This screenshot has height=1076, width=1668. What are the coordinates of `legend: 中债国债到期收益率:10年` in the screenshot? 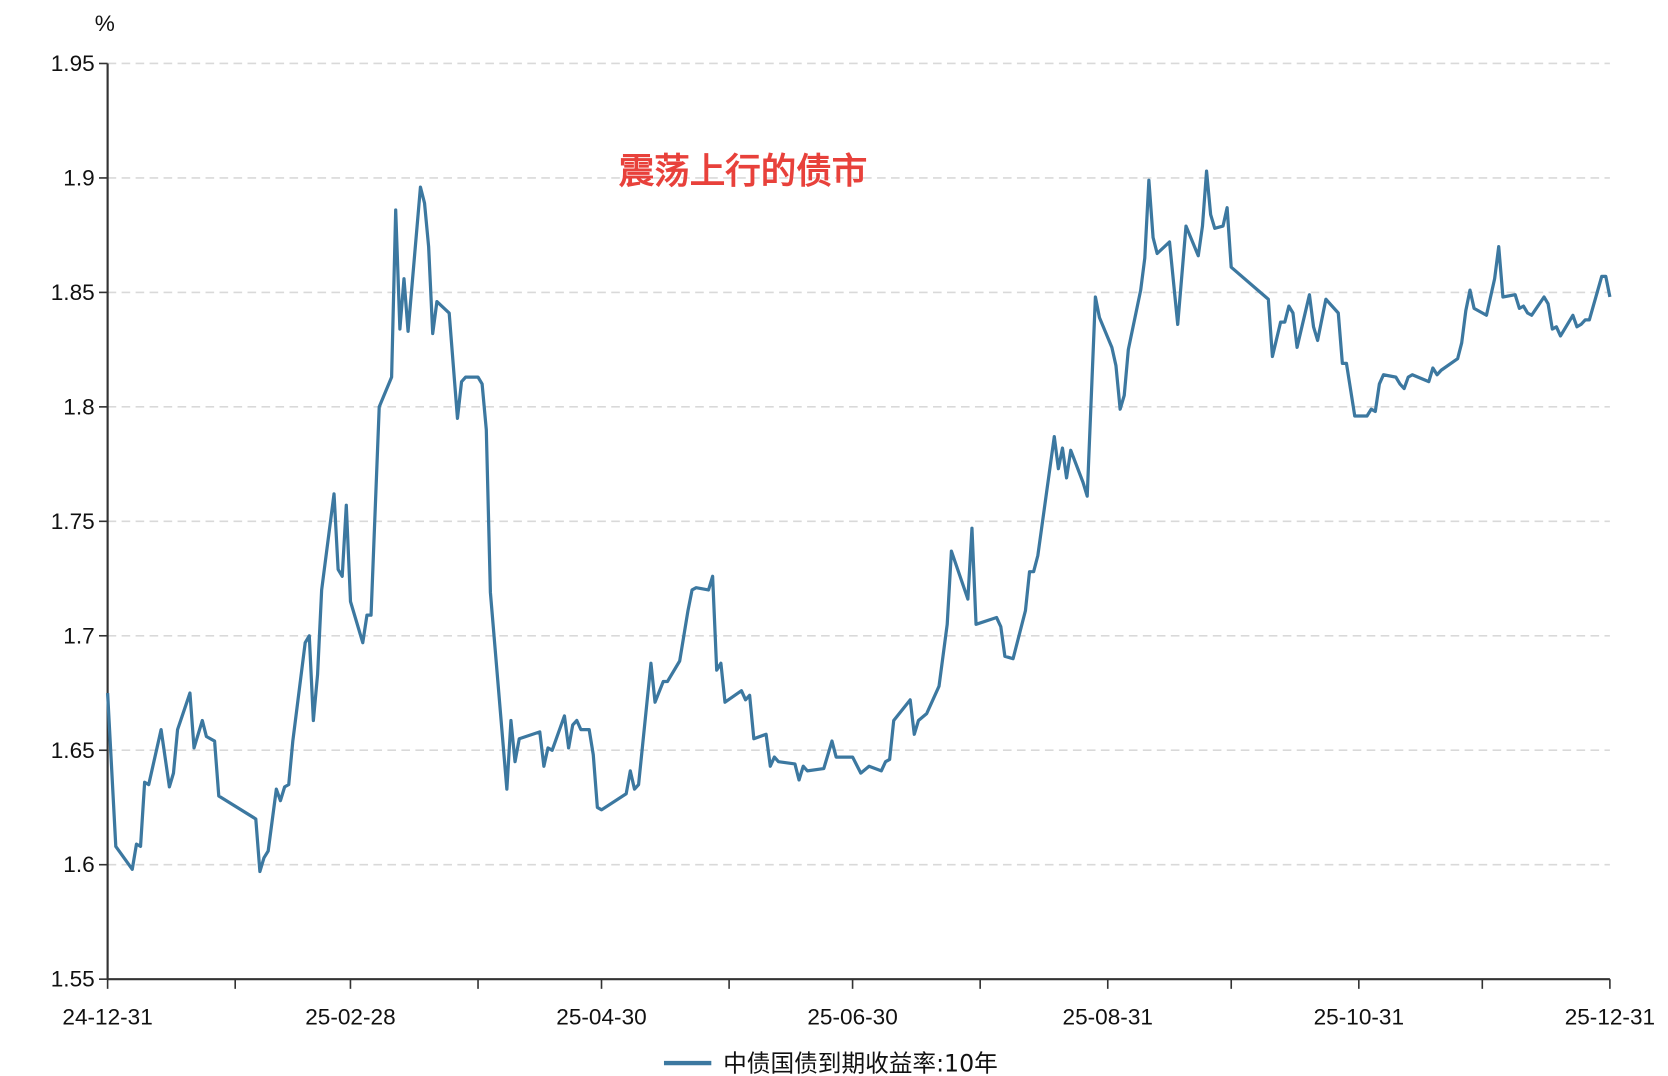 It's located at (830, 1063).